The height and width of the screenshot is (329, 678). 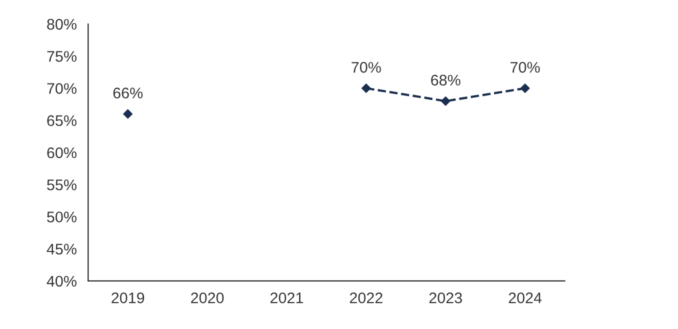 What do you see at coordinates (445, 298) in the screenshot?
I see `x-tick-label: 2023` at bounding box center [445, 298].